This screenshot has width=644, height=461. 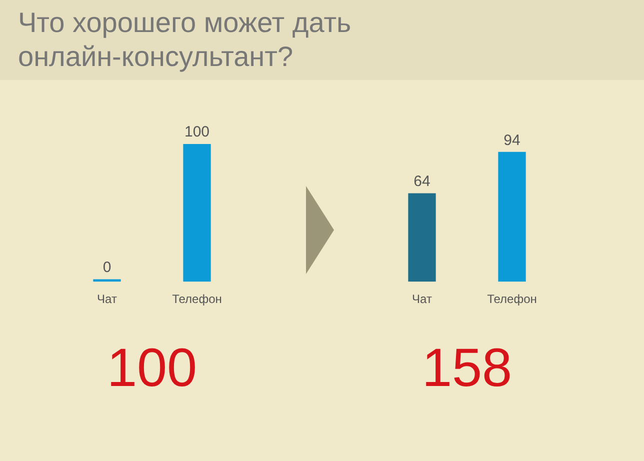 What do you see at coordinates (197, 132) in the screenshot?
I see `data-label: 100` at bounding box center [197, 132].